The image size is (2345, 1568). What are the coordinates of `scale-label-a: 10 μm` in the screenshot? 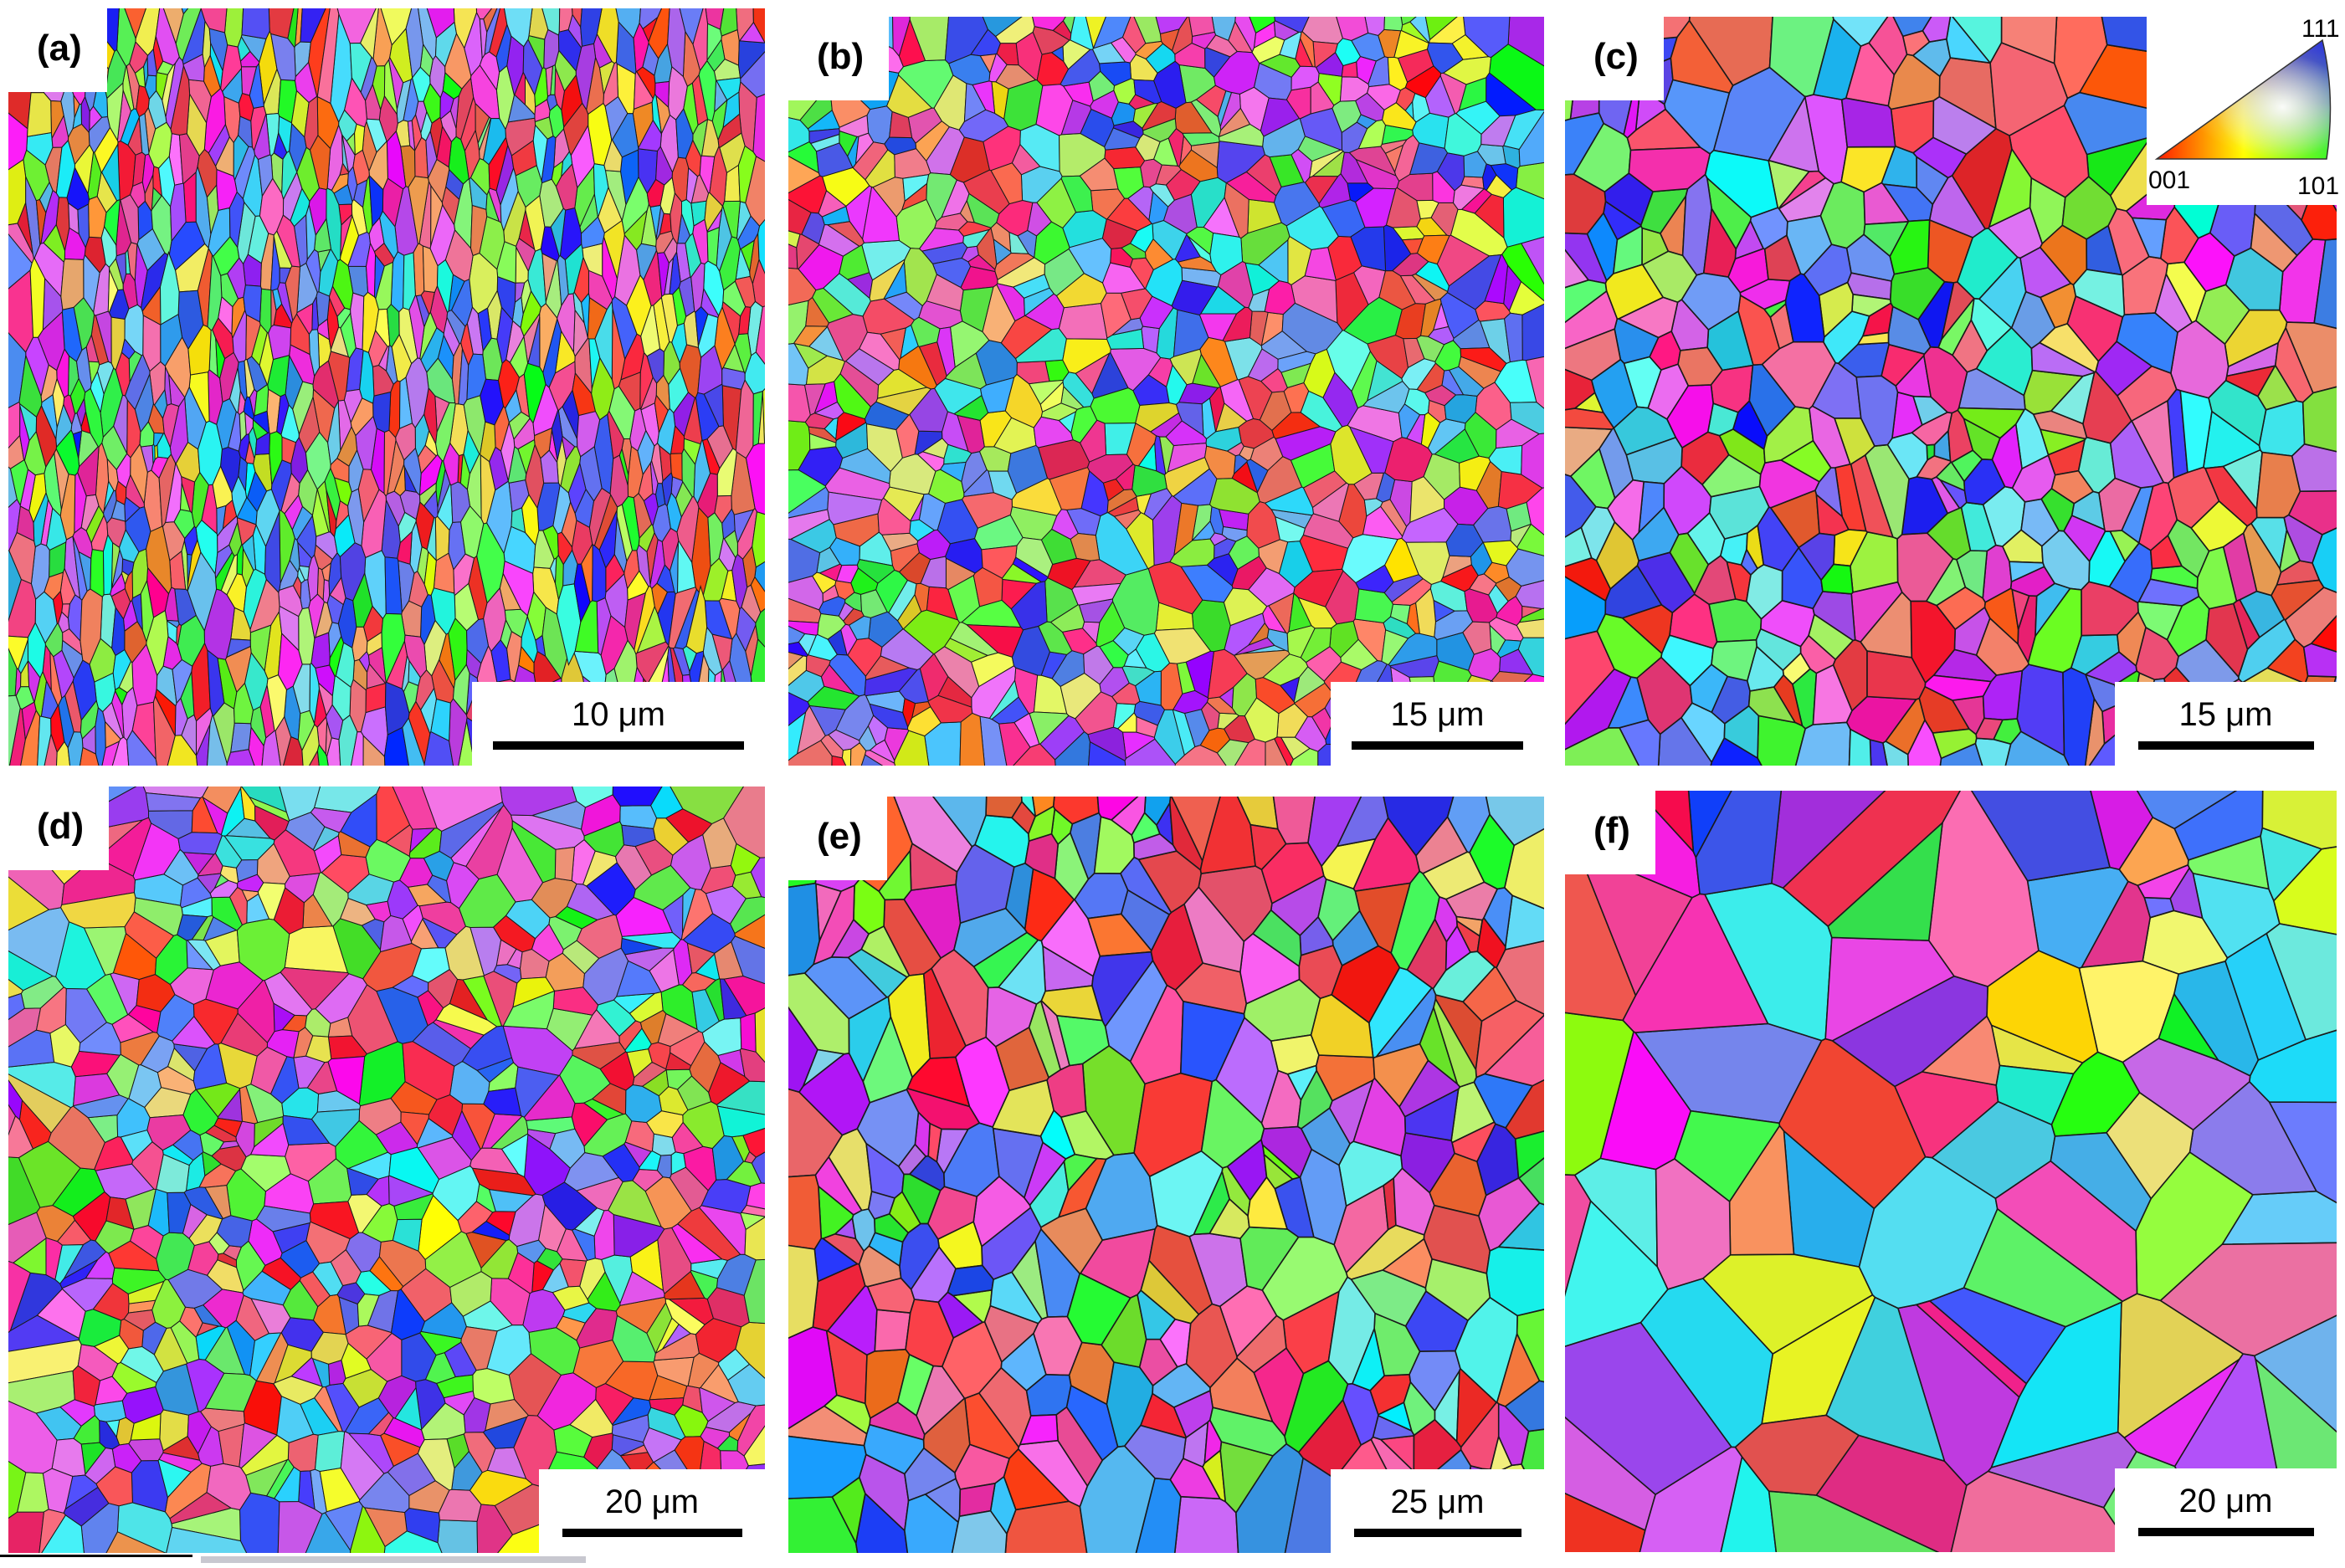 It's located at (619, 714).